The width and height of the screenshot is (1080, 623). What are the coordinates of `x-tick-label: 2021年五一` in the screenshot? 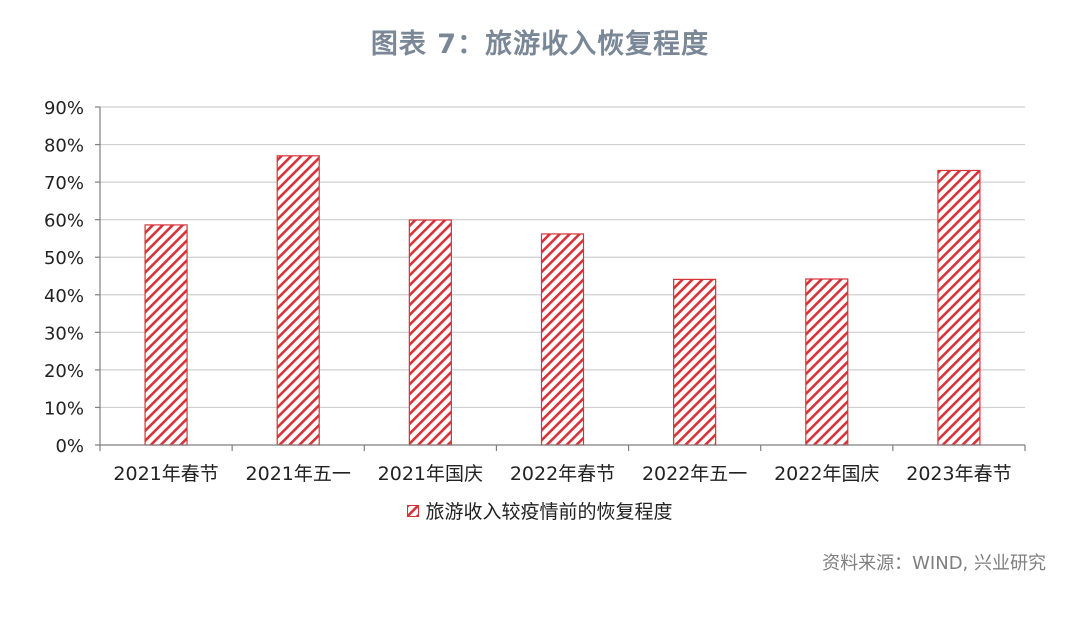 It's located at (298, 474).